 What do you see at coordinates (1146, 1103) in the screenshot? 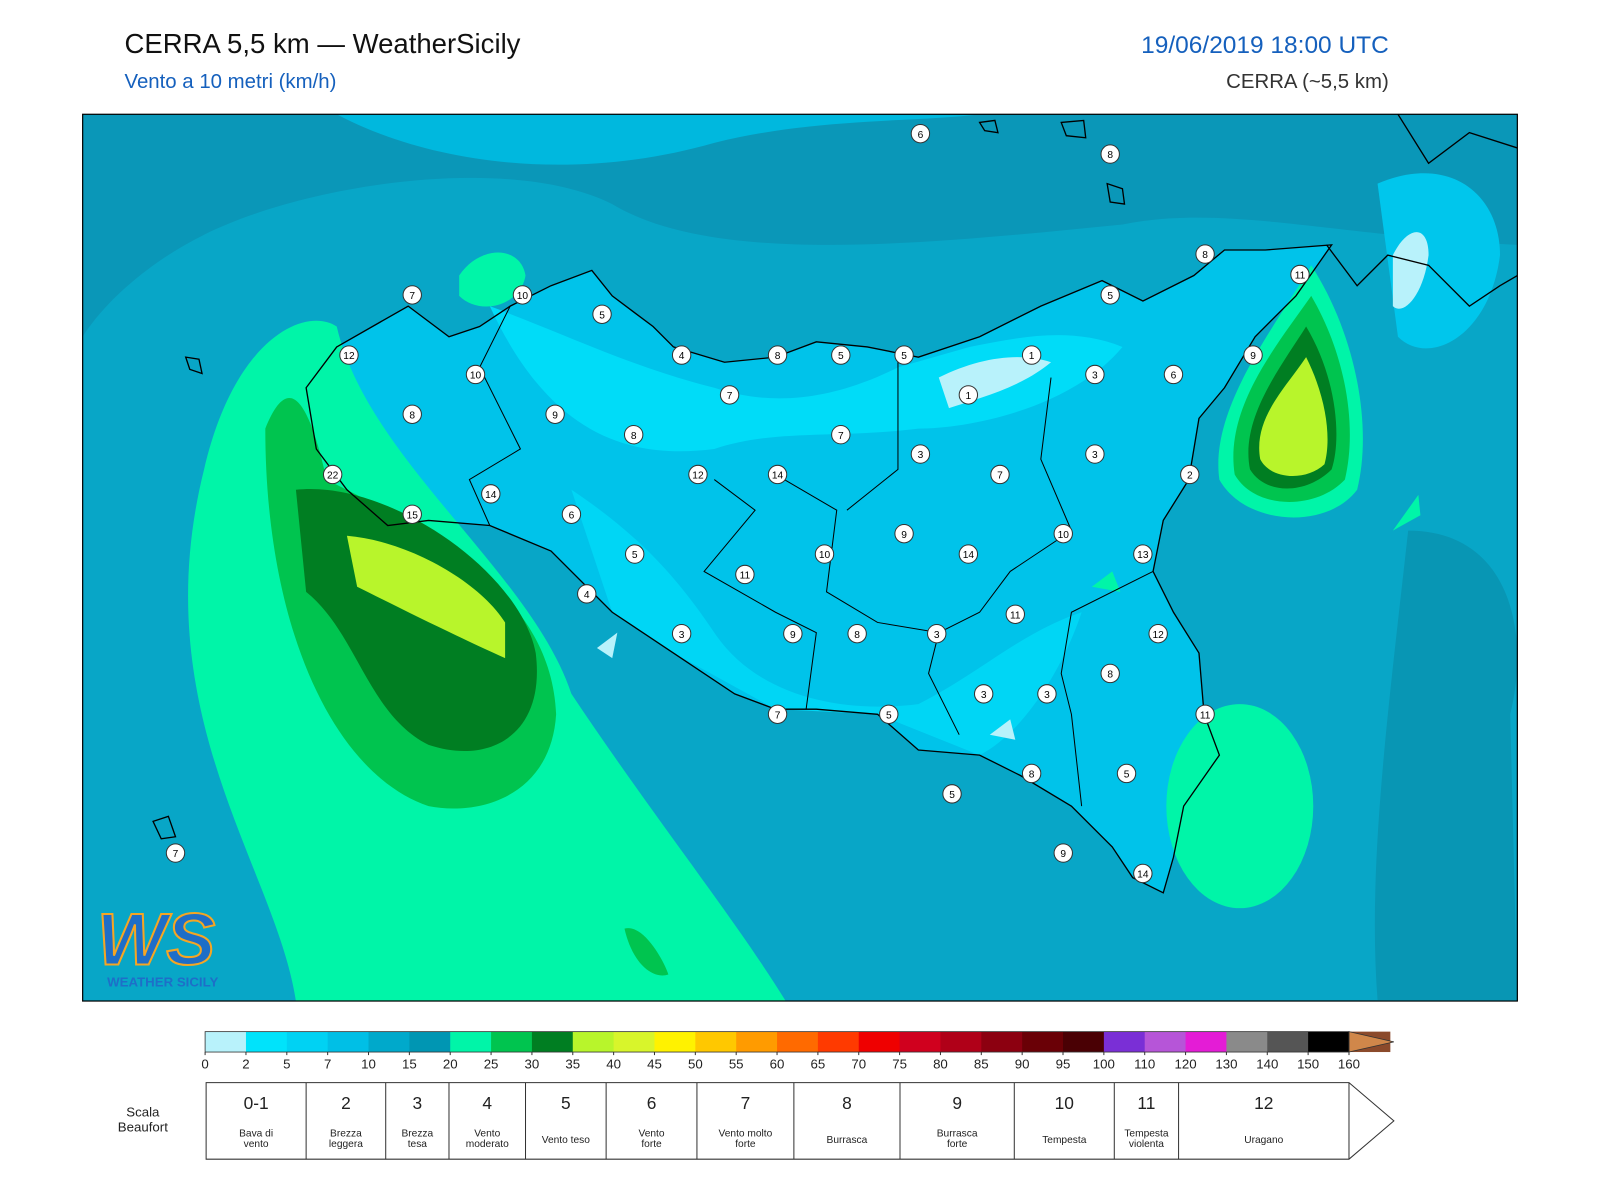
I see `beaufort-force: 11` at bounding box center [1146, 1103].